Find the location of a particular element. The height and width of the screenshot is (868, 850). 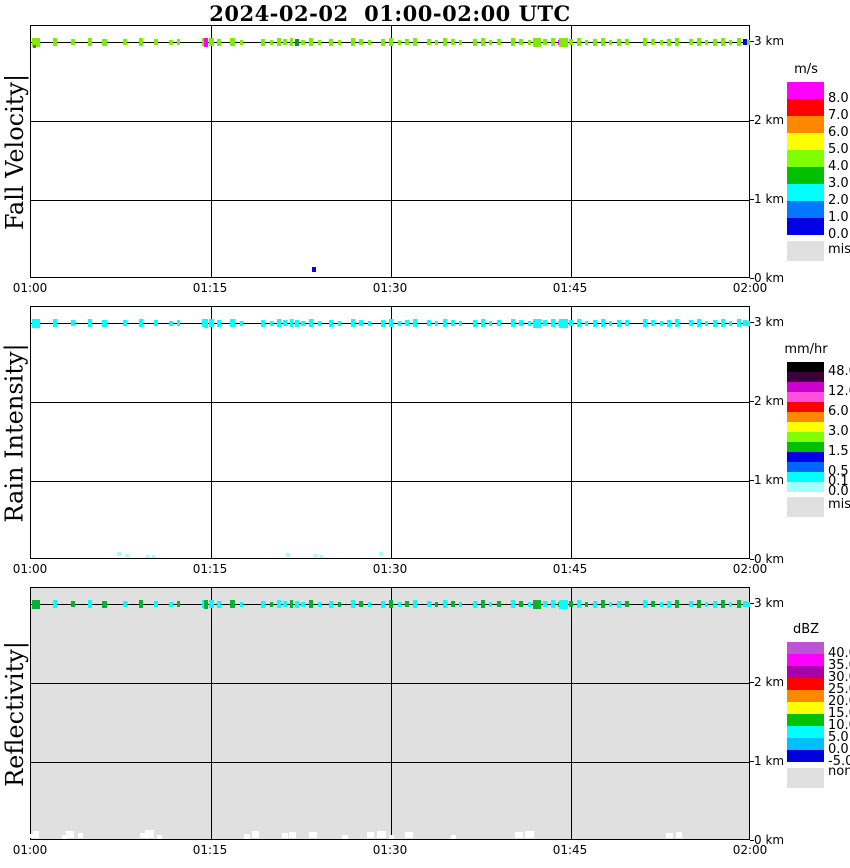

colorbar-value-label: 30.0 is located at coordinates (839, 677).